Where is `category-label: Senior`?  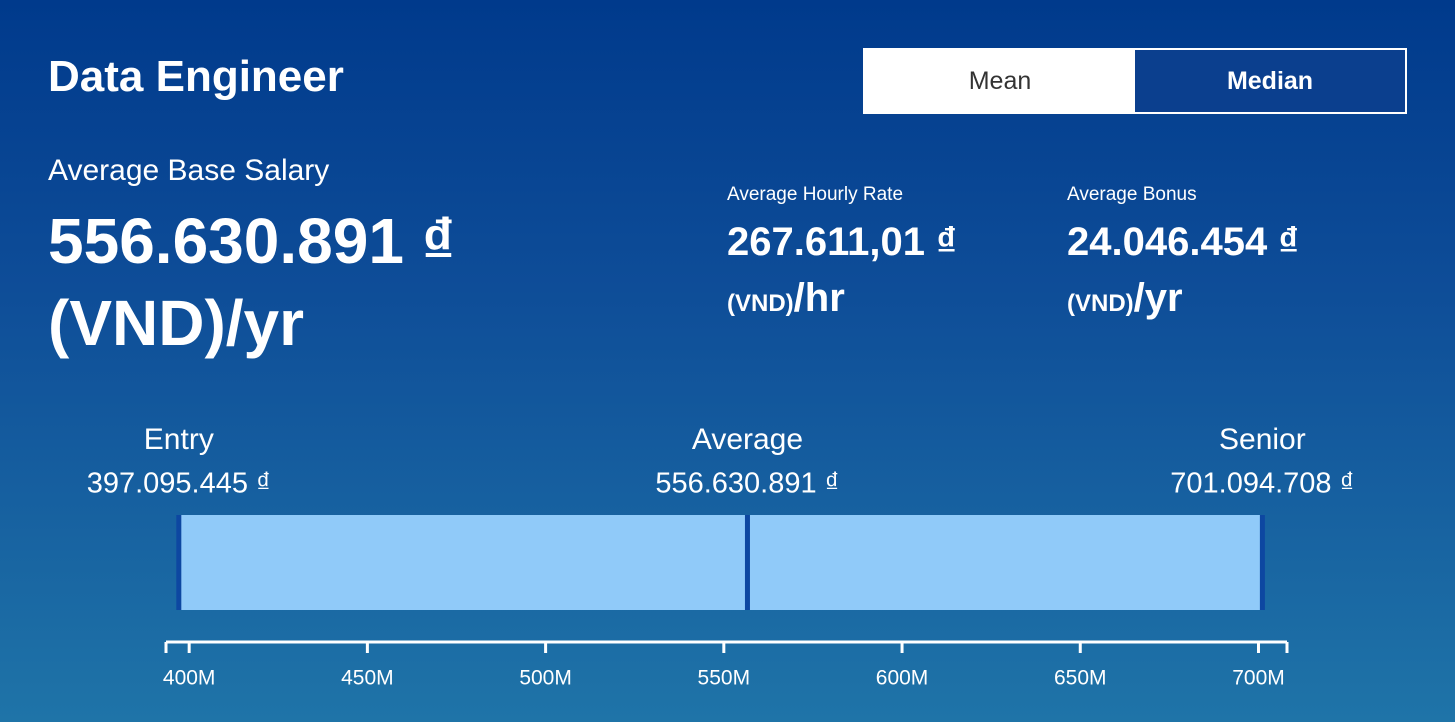 category-label: Senior is located at coordinates (1262, 439).